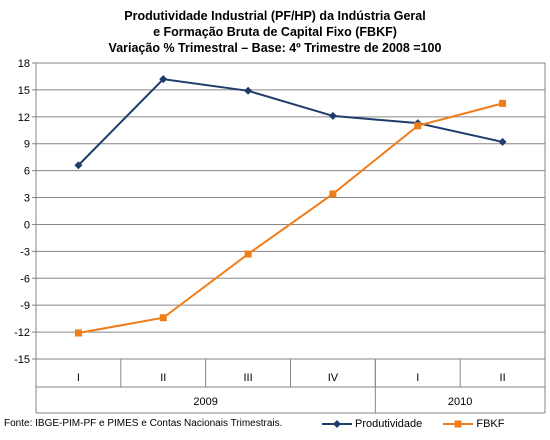 Image resolution: width=550 pixels, height=440 pixels. What do you see at coordinates (458, 424) in the screenshot?
I see `legend-swatch-fbkf` at bounding box center [458, 424].